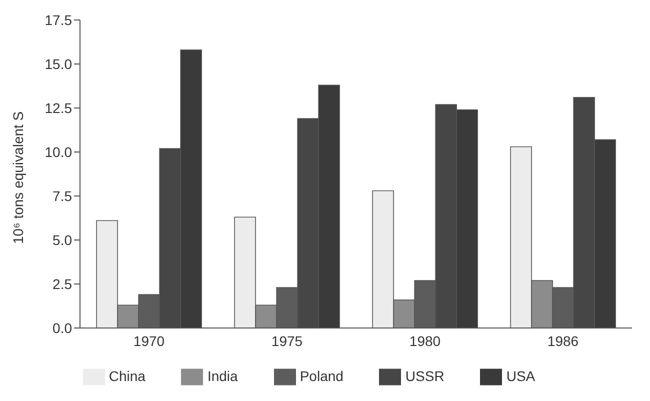  Describe the element at coordinates (58, 152) in the screenshot. I see `y-tick-label: 10.0` at that location.